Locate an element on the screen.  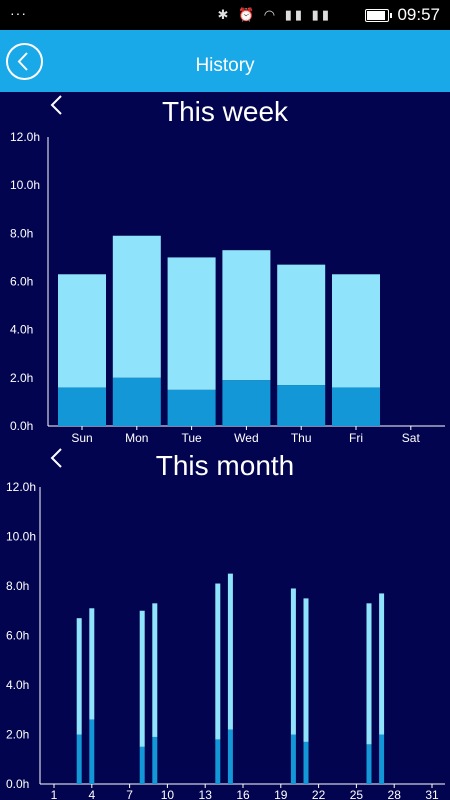
page-title: History is located at coordinates (225, 65).